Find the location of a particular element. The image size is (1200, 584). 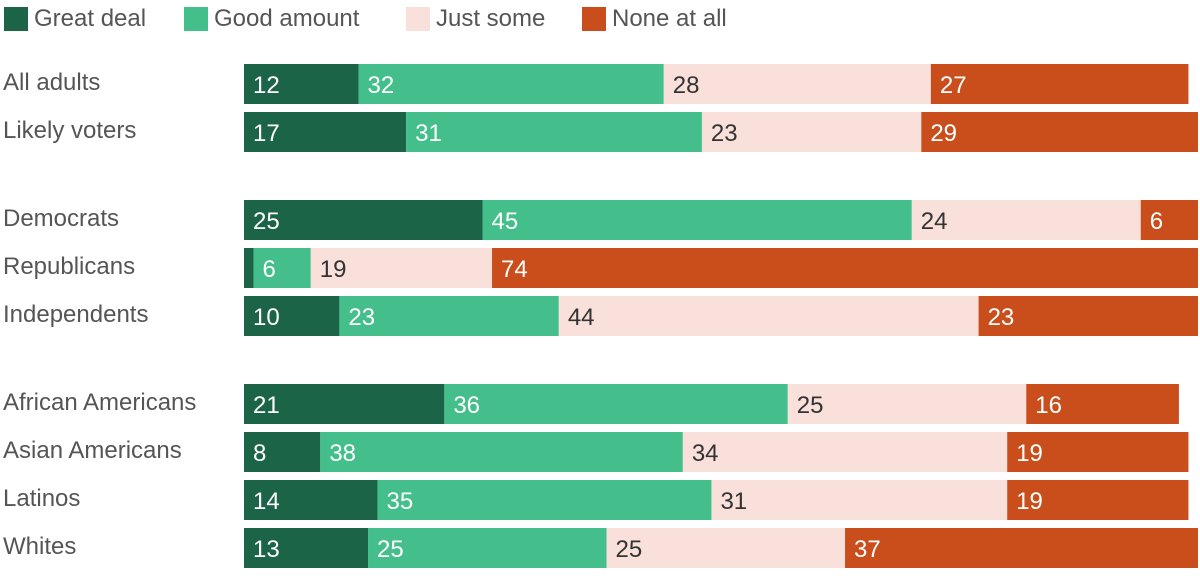

category-label-whites: Whites is located at coordinates (39, 546).